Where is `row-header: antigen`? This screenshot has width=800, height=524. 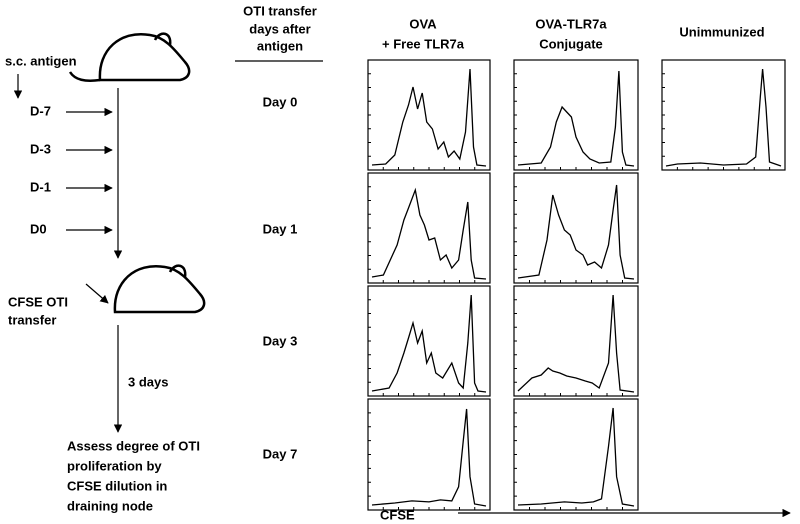
row-header: antigen is located at coordinates (280, 45).